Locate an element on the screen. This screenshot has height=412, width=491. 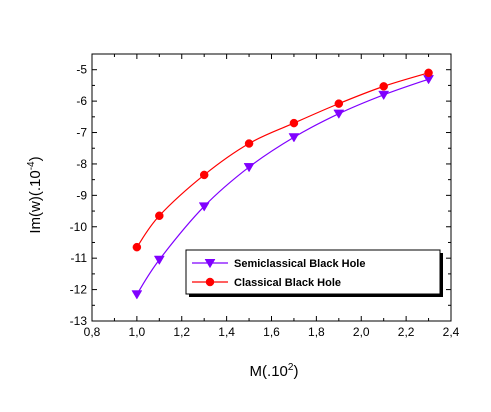
x-tick-label: 2,0 is located at coordinates (361, 332).